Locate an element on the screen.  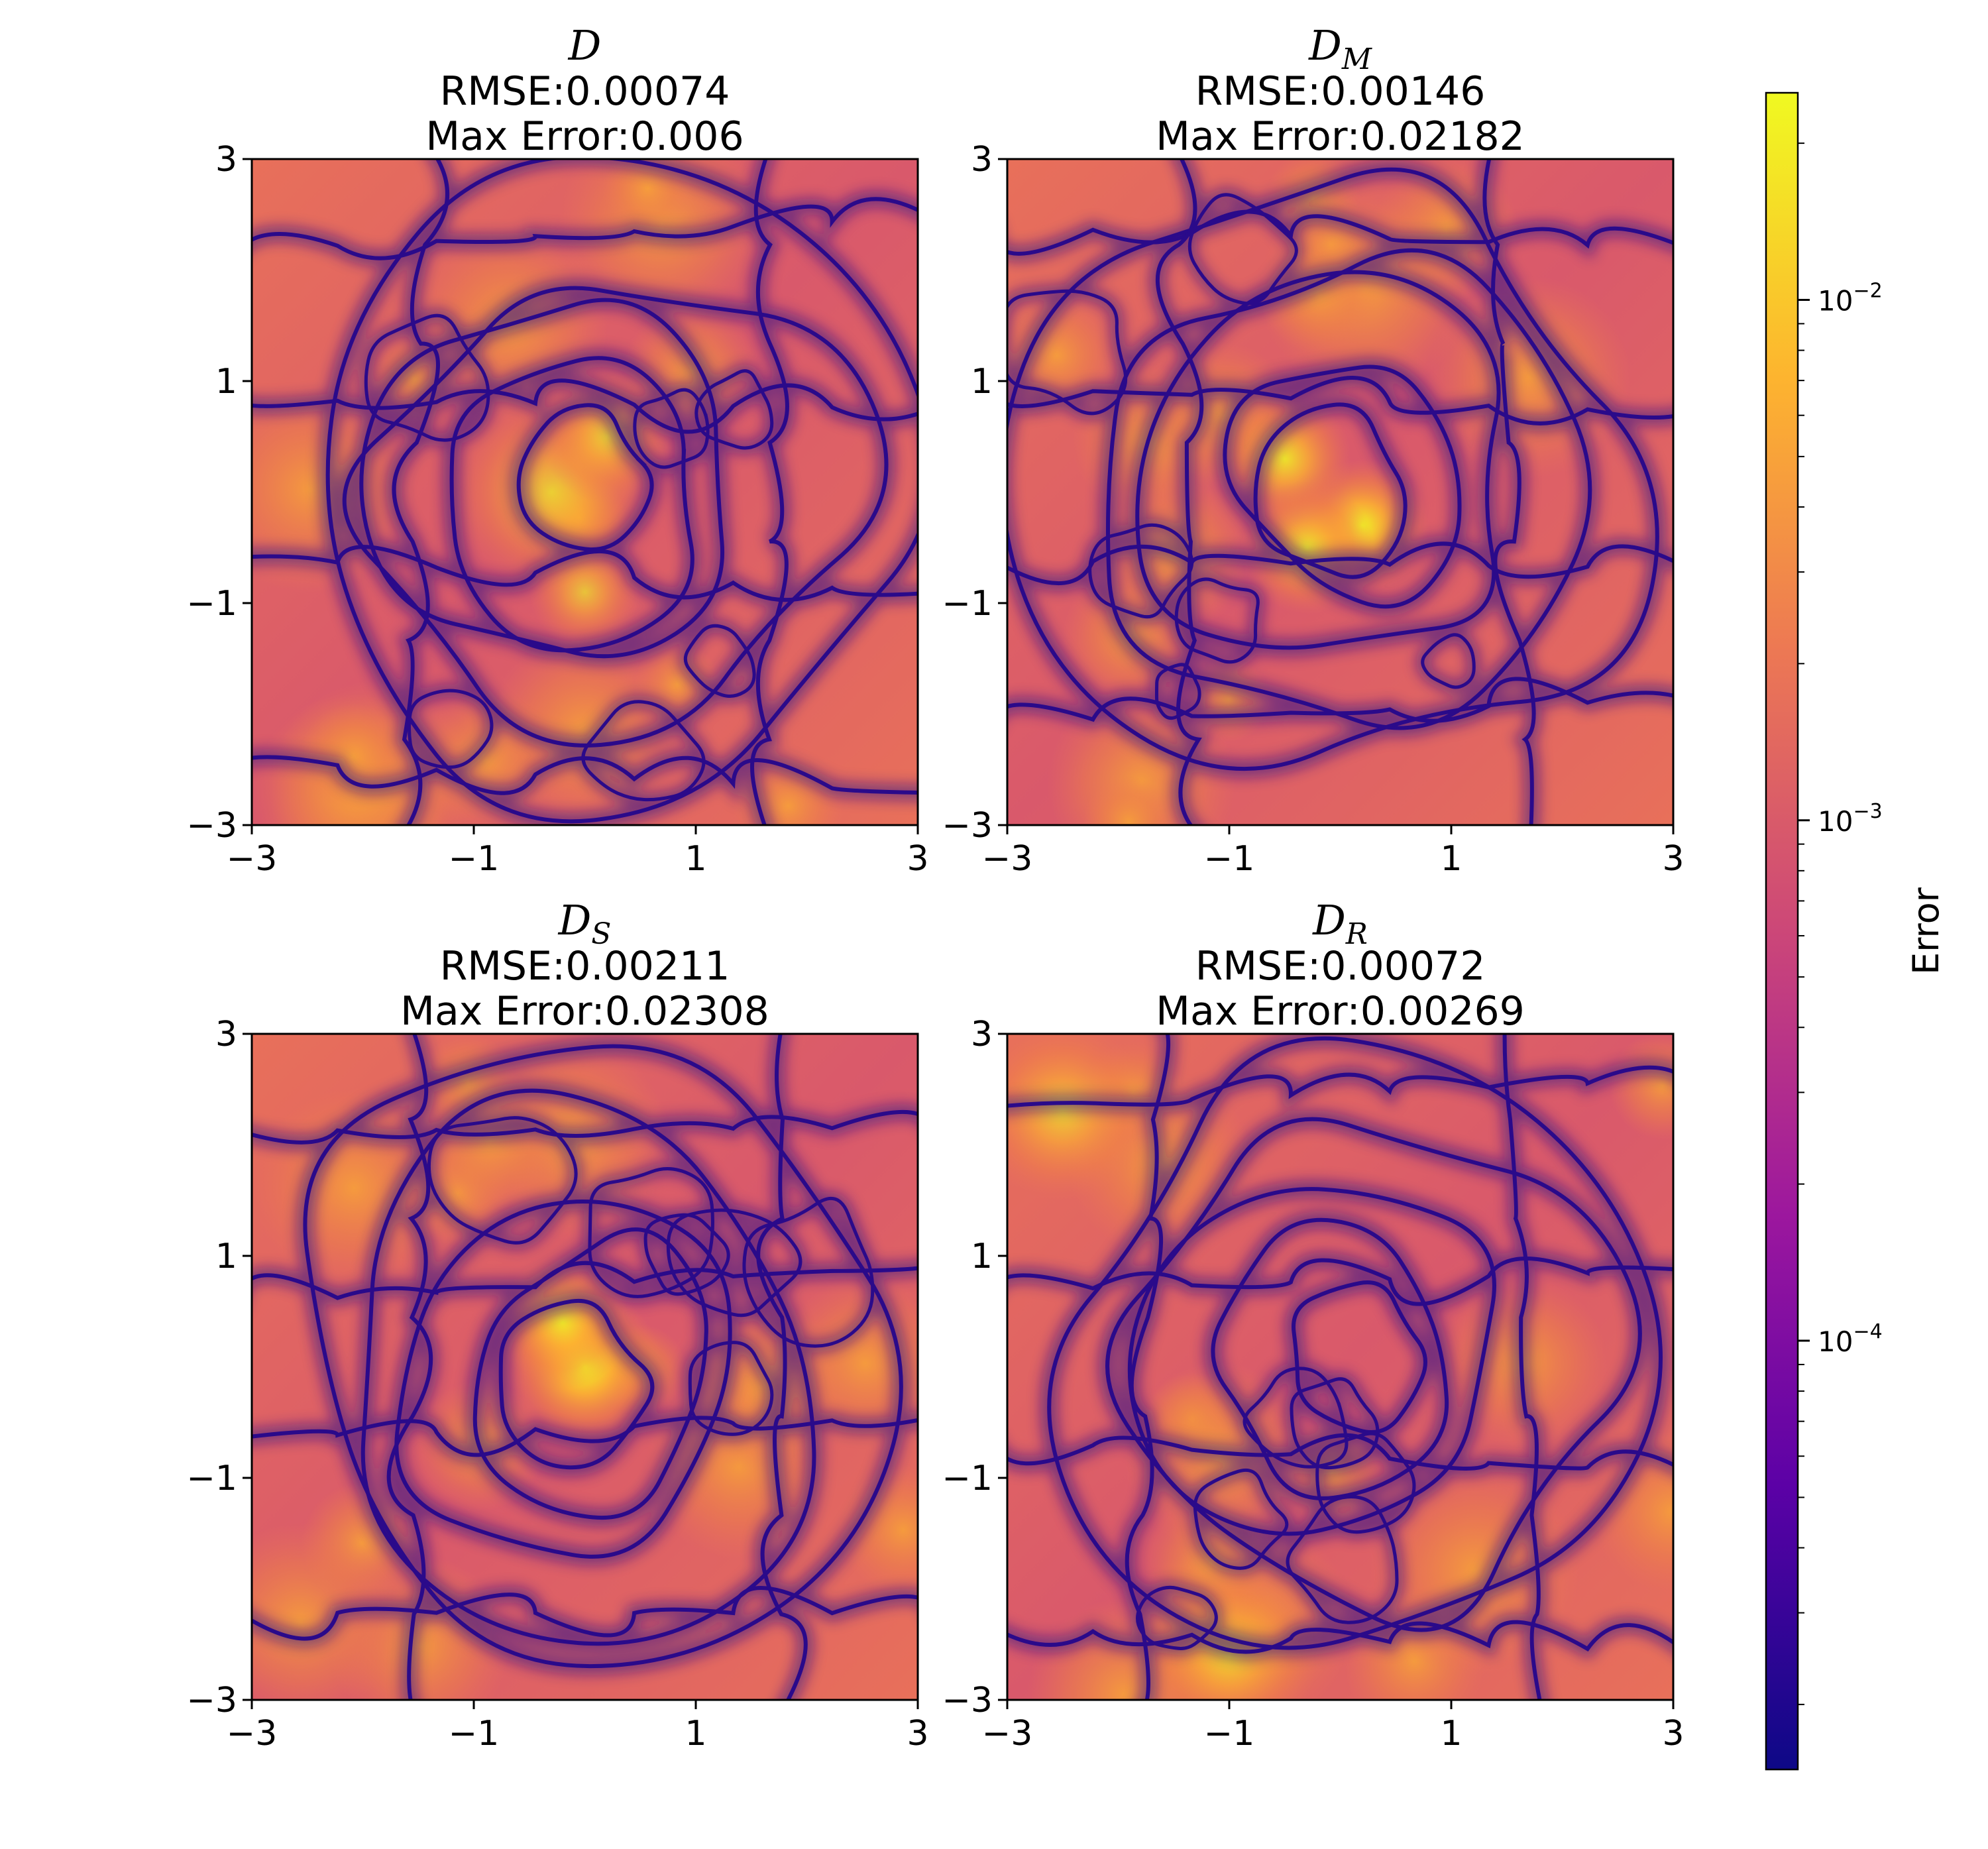
rmse-label: RMSE:0.00146 is located at coordinates (1340, 91).